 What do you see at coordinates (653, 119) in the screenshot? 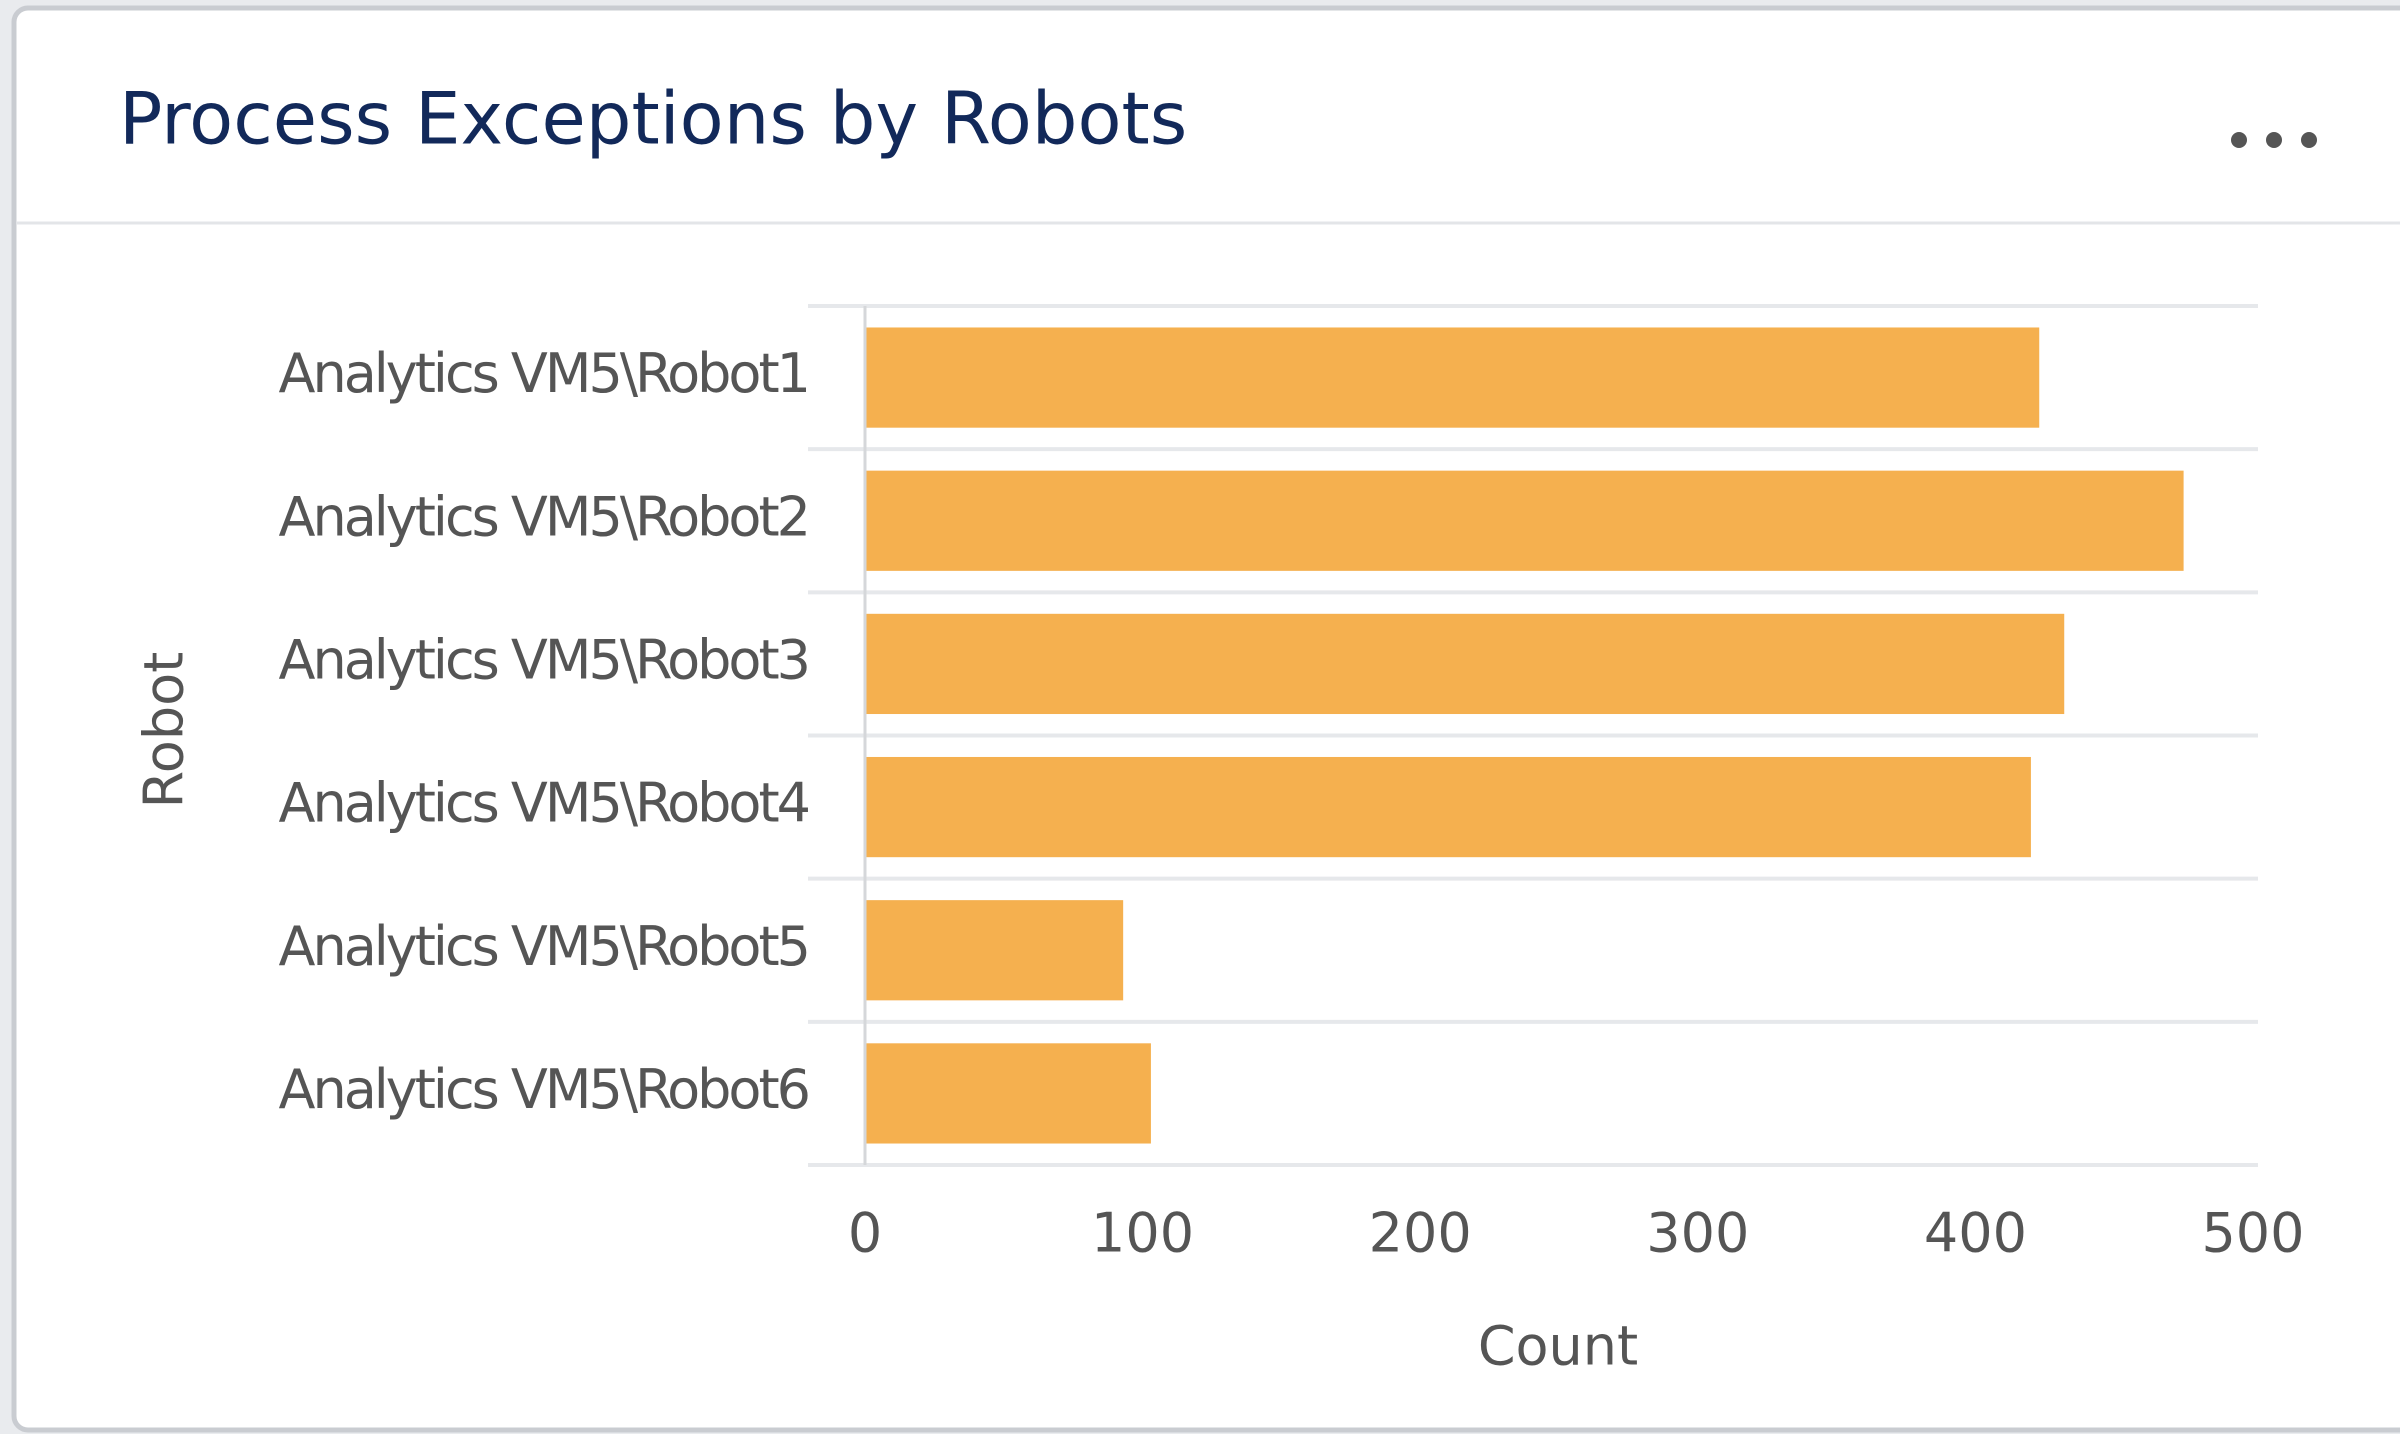
I see `chart-title: Process Exceptions by Robots` at bounding box center [653, 119].